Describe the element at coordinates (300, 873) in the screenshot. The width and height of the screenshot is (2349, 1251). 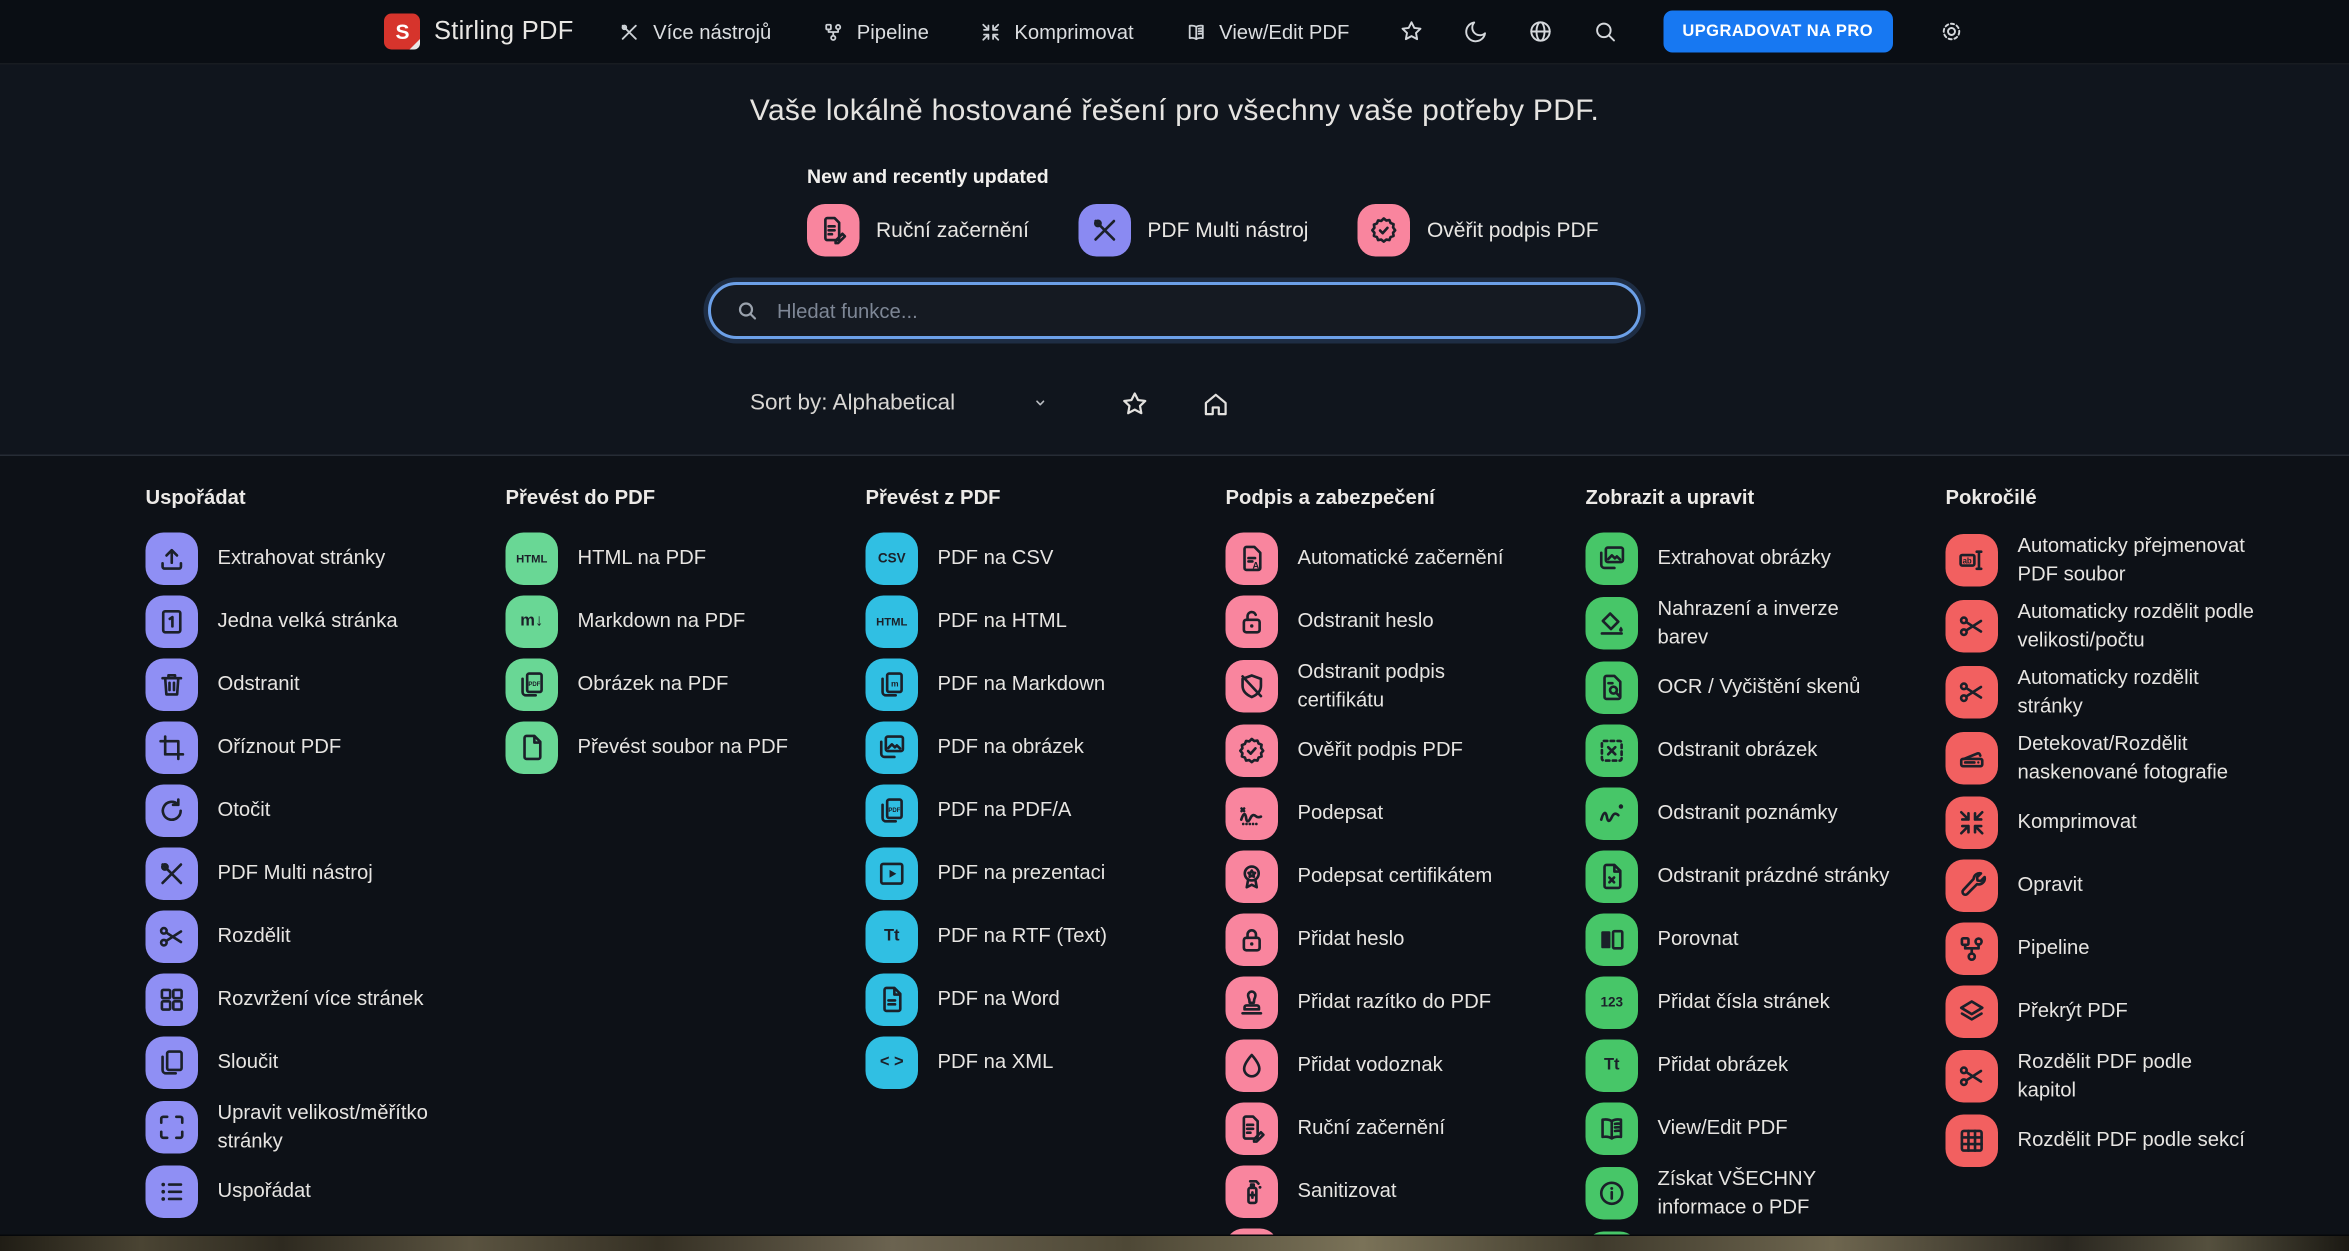
I see `tool-item: PDF Multi nástroj` at that location.